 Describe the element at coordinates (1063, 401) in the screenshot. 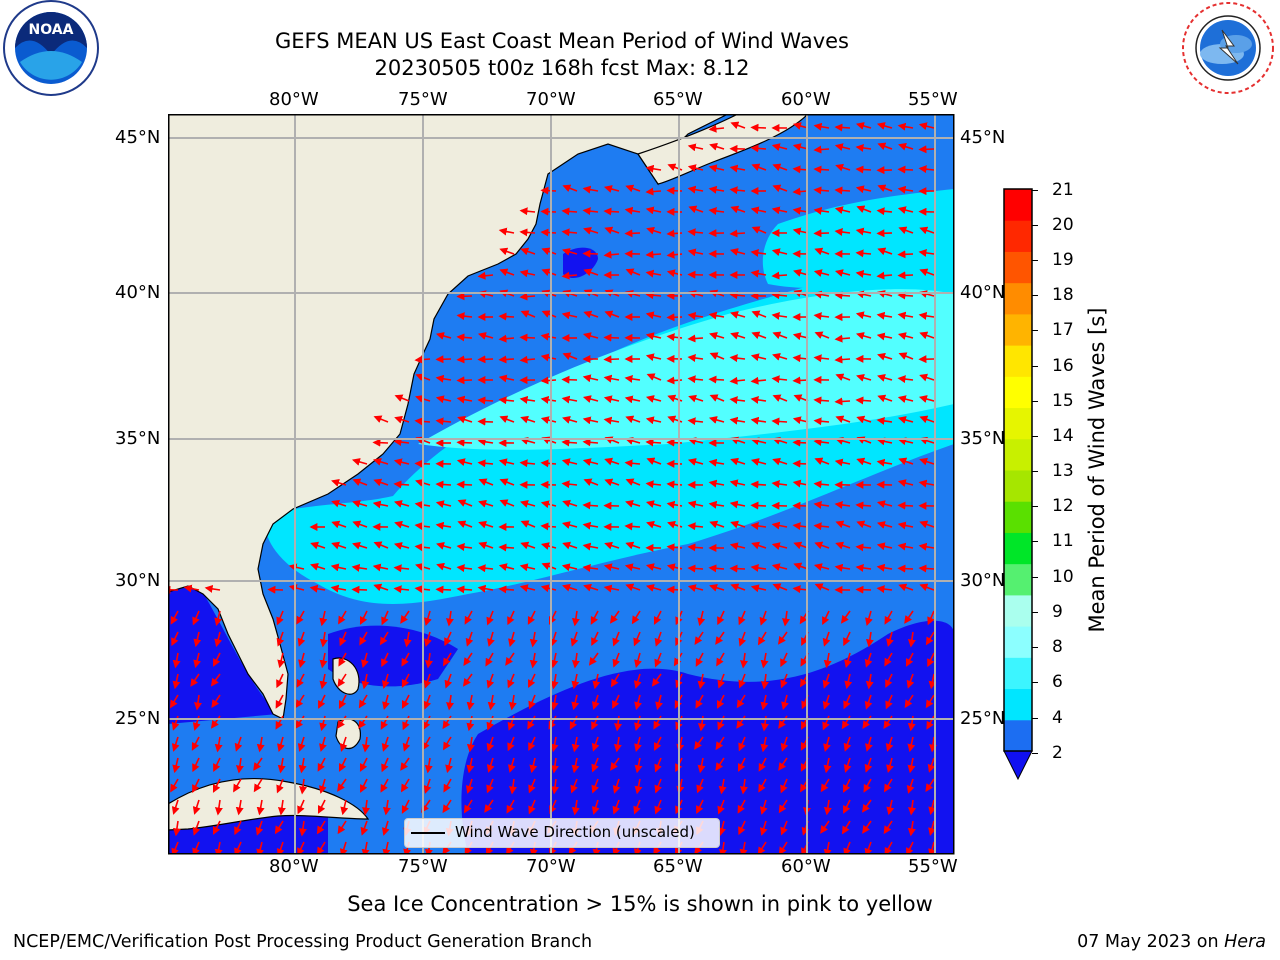

I see `colorbar-tick-label: 15` at that location.